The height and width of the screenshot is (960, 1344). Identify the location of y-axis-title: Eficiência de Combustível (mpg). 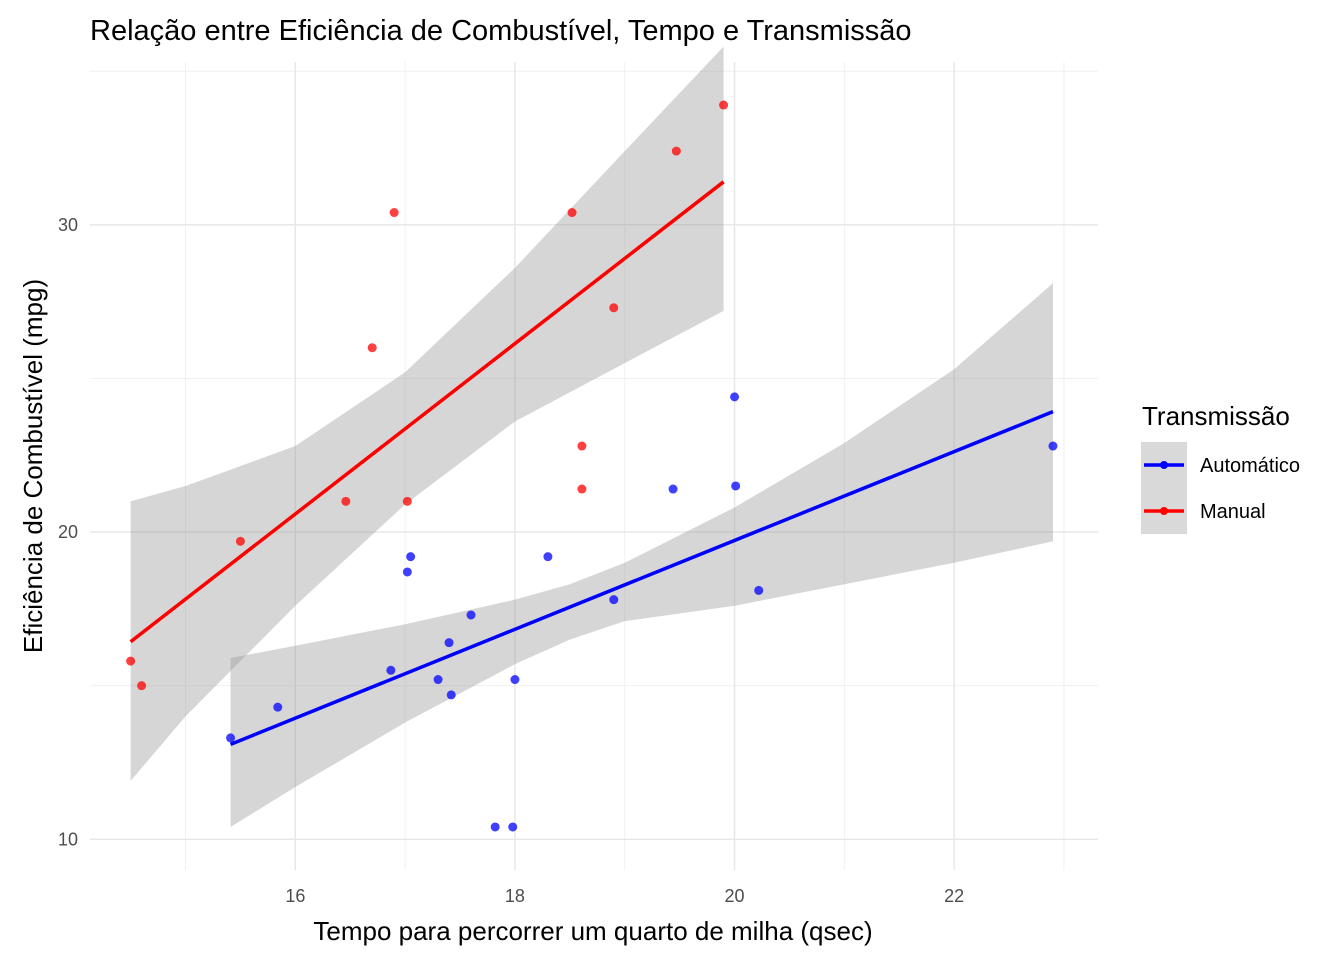
(33, 466).